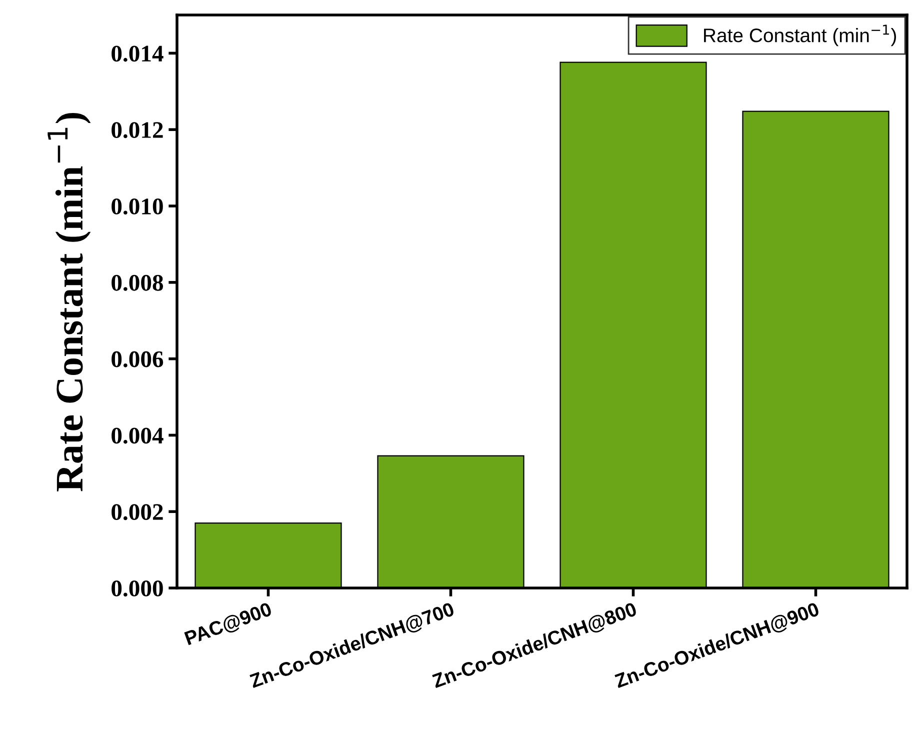 This screenshot has width=912, height=744. What do you see at coordinates (138, 54) in the screenshot?
I see `y-tick-label: 0.014` at bounding box center [138, 54].